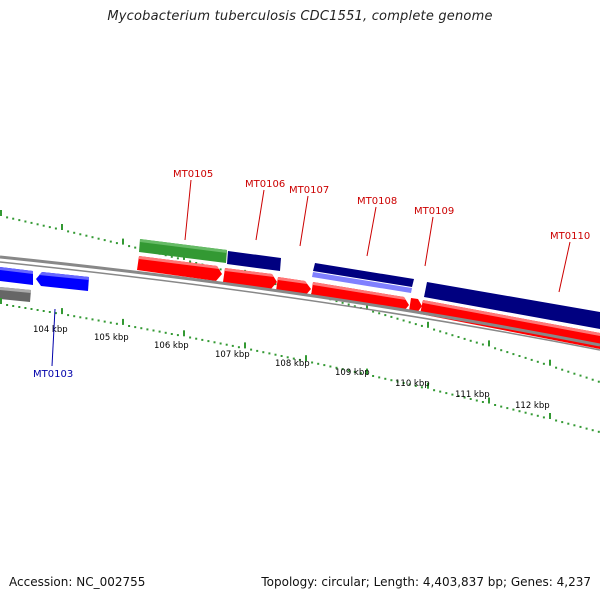 The image size is (600, 600). Describe the element at coordinates (77, 582) in the screenshot. I see `accession-text: Accession: NC_002755` at that location.